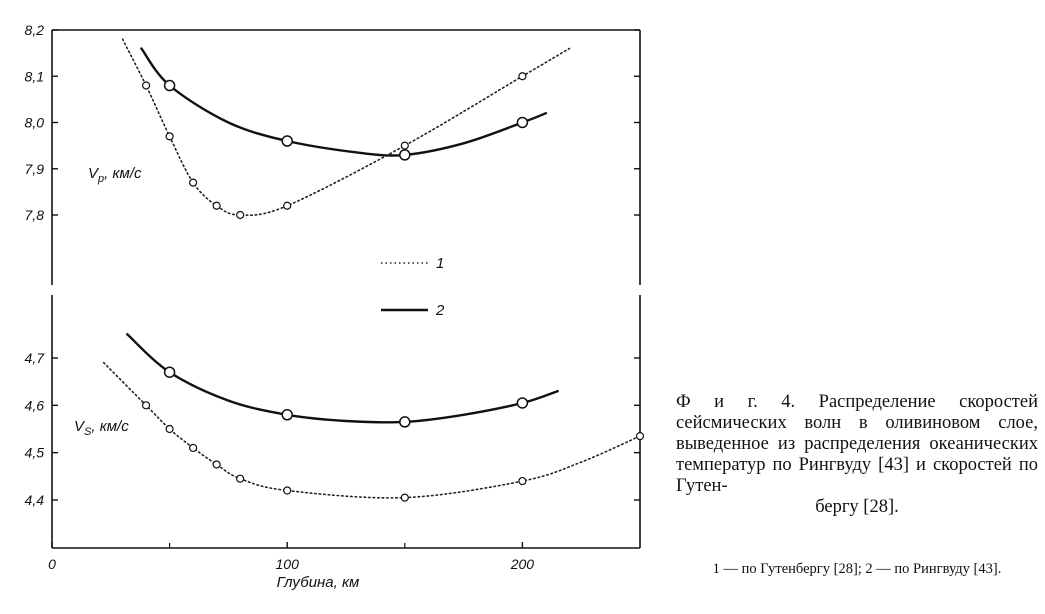 The height and width of the screenshot is (614, 1045). What do you see at coordinates (35, 453) in the screenshot?
I see `y-tick-label: 4,5` at bounding box center [35, 453].